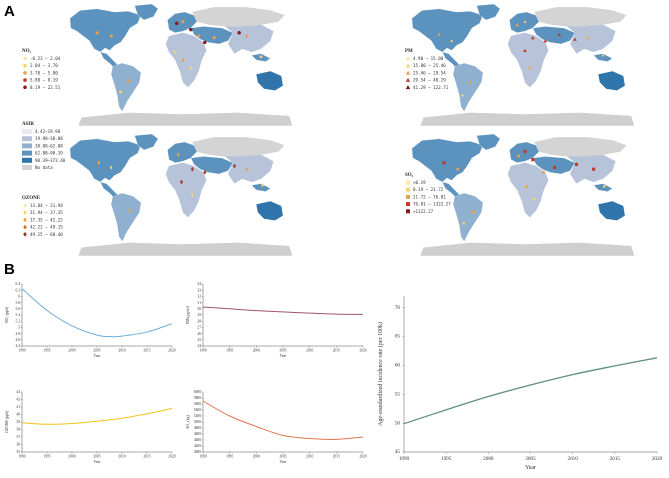 This screenshot has height=478, width=669. I want to click on y-tick-label: 4400, so click(197, 440).